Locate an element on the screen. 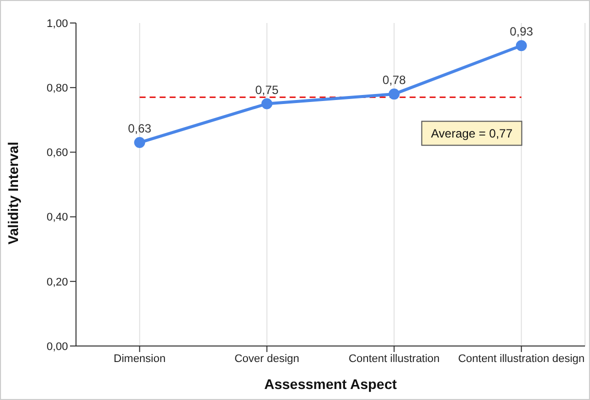 This screenshot has height=400, width=590. x-tick-label: Content illustration design is located at coordinates (521, 358).